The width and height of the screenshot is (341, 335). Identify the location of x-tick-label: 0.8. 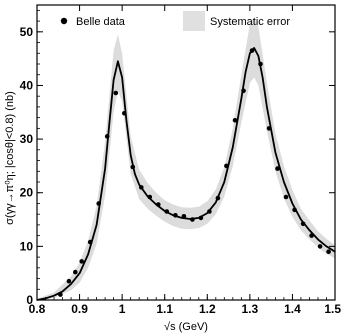
(37, 309).